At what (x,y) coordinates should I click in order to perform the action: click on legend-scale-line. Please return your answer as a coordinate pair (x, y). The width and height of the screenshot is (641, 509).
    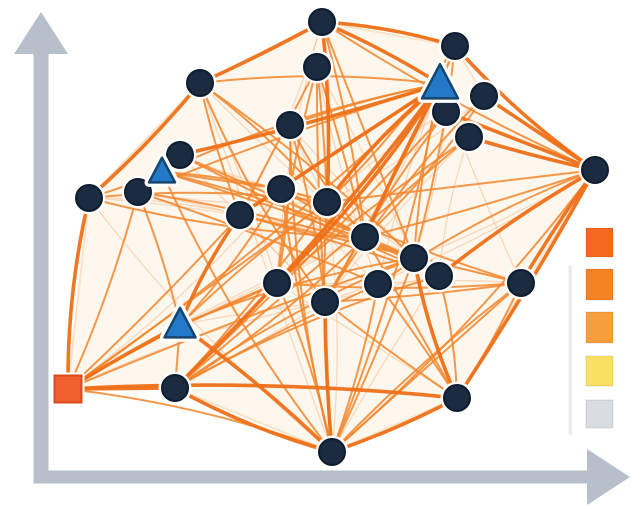
    Looking at the image, I should click on (570, 350).